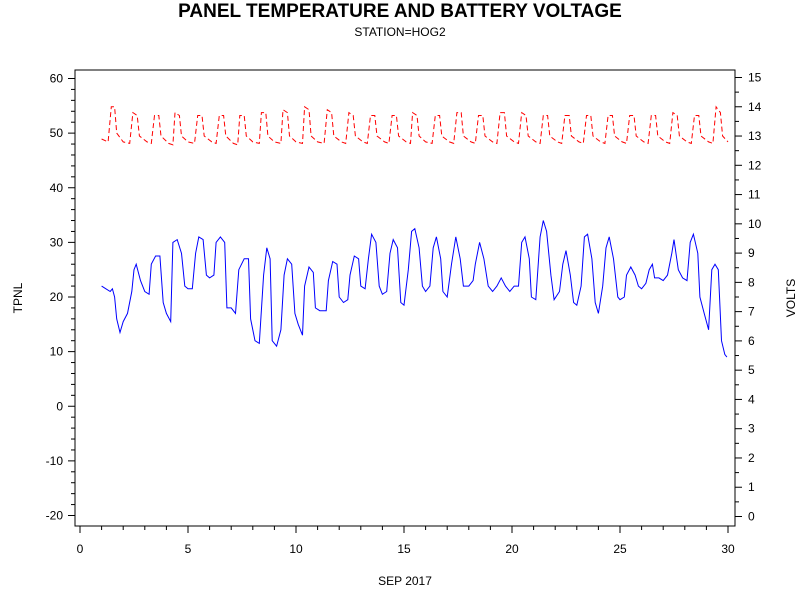 The height and width of the screenshot is (600, 800). Describe the element at coordinates (620, 549) in the screenshot. I see `x-tick-label: 25` at that location.